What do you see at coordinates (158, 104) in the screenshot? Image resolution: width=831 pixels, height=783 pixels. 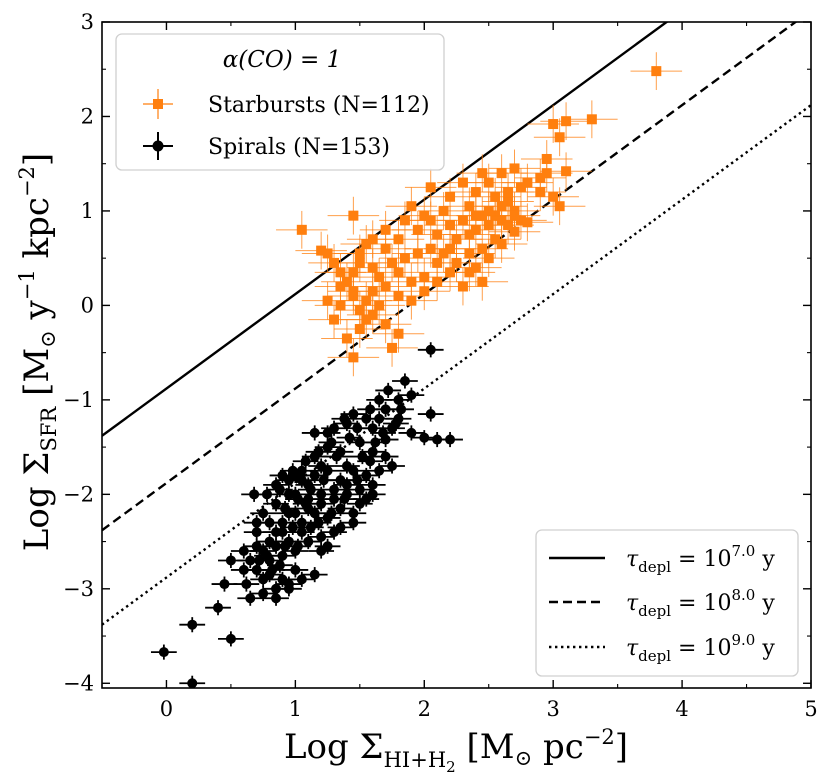 I see `legend-starbursts-marker` at bounding box center [158, 104].